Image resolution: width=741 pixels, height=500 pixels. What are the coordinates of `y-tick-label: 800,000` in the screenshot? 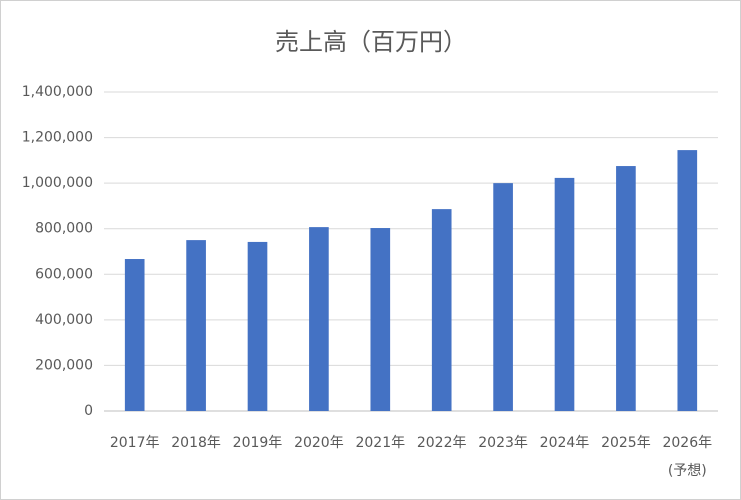 It's located at (64, 229).